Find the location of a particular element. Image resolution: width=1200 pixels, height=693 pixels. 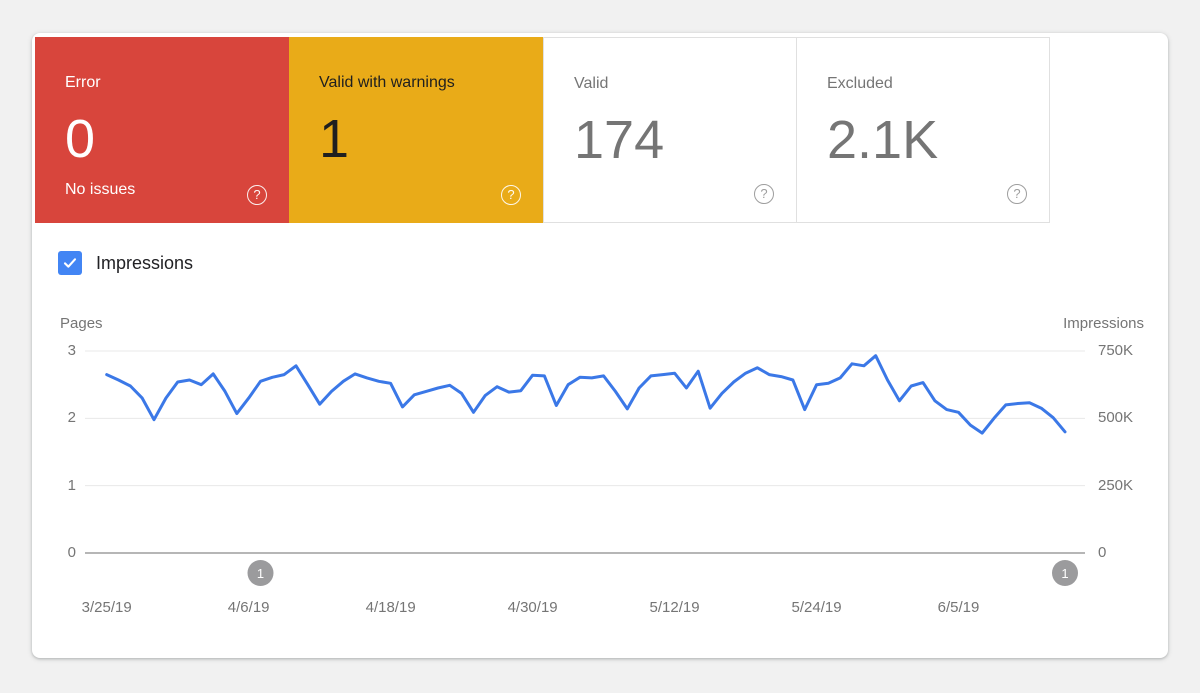

card-excluded: Excluded 2.1K ? is located at coordinates (923, 130).